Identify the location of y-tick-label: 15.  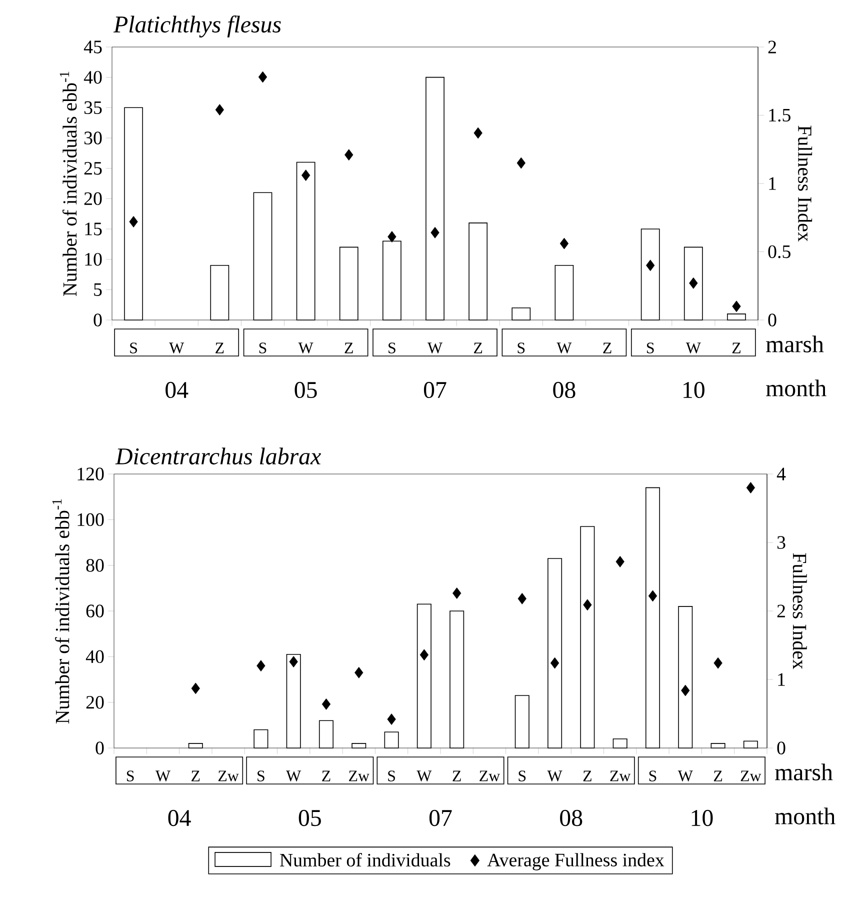
(93, 229).